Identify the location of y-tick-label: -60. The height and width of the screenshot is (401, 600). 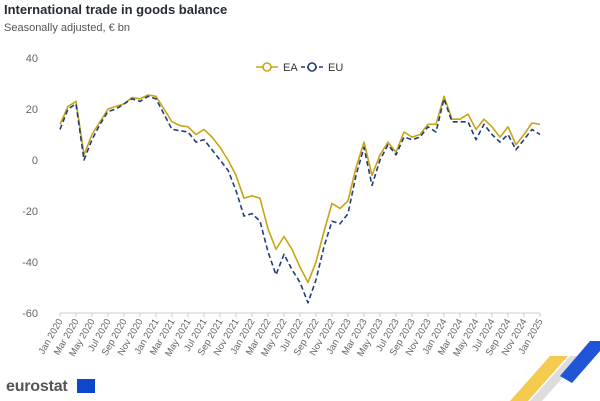
(30, 314).